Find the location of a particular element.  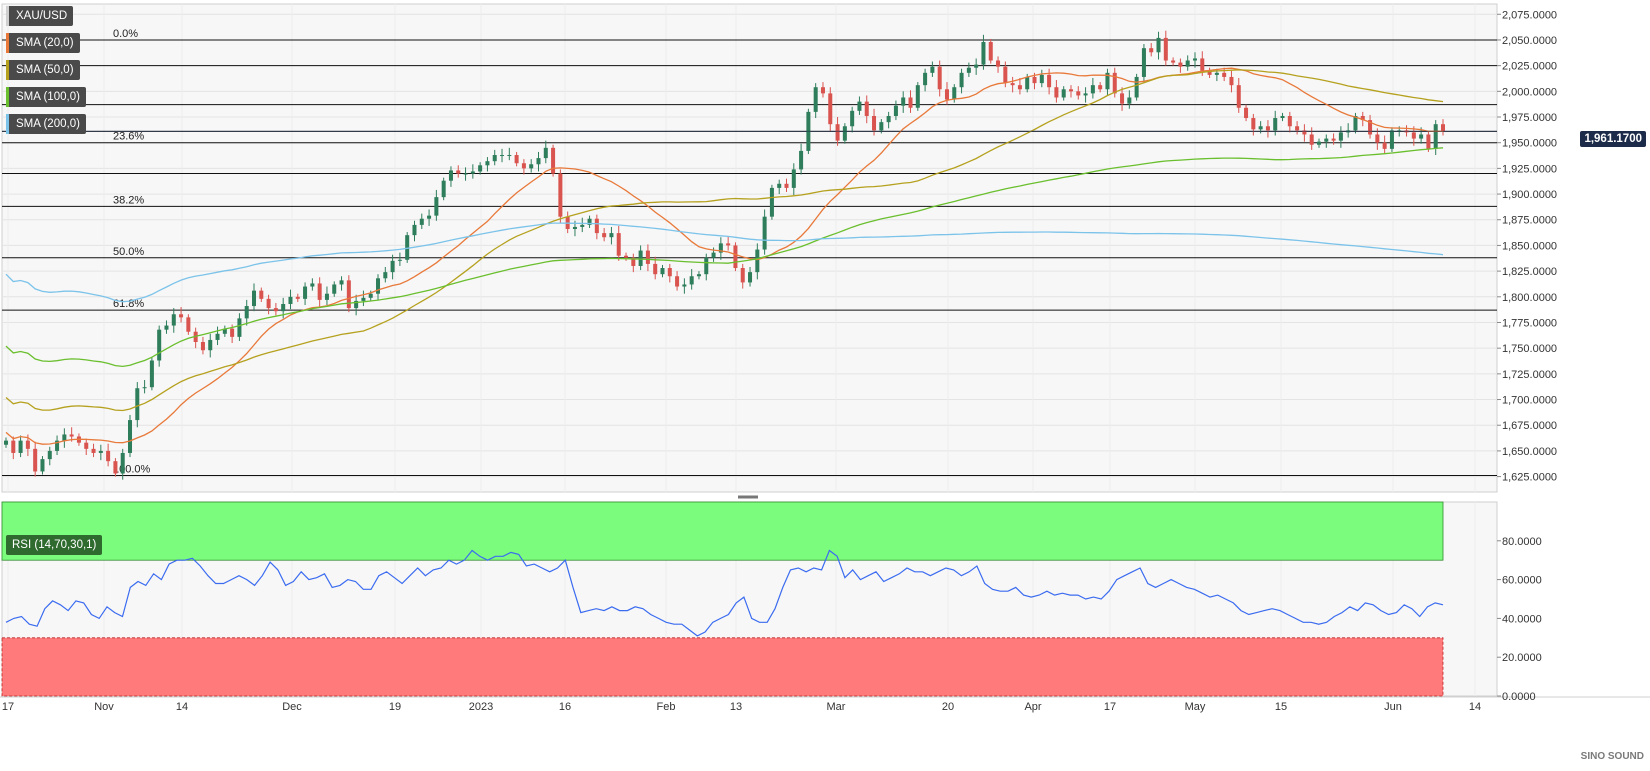

legend-sma200: SMA (200,0) is located at coordinates (46, 124).